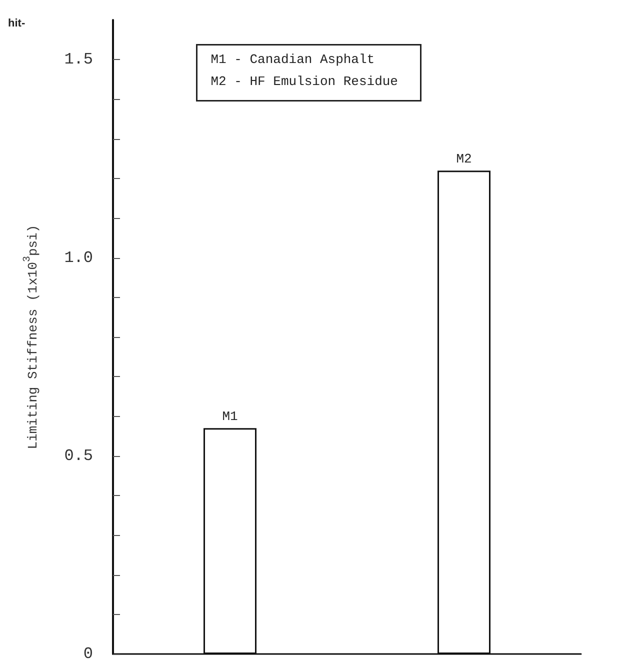 This screenshot has width=629, height=670. What do you see at coordinates (78, 257) in the screenshot?
I see `y-tick-label: 1.0` at bounding box center [78, 257].